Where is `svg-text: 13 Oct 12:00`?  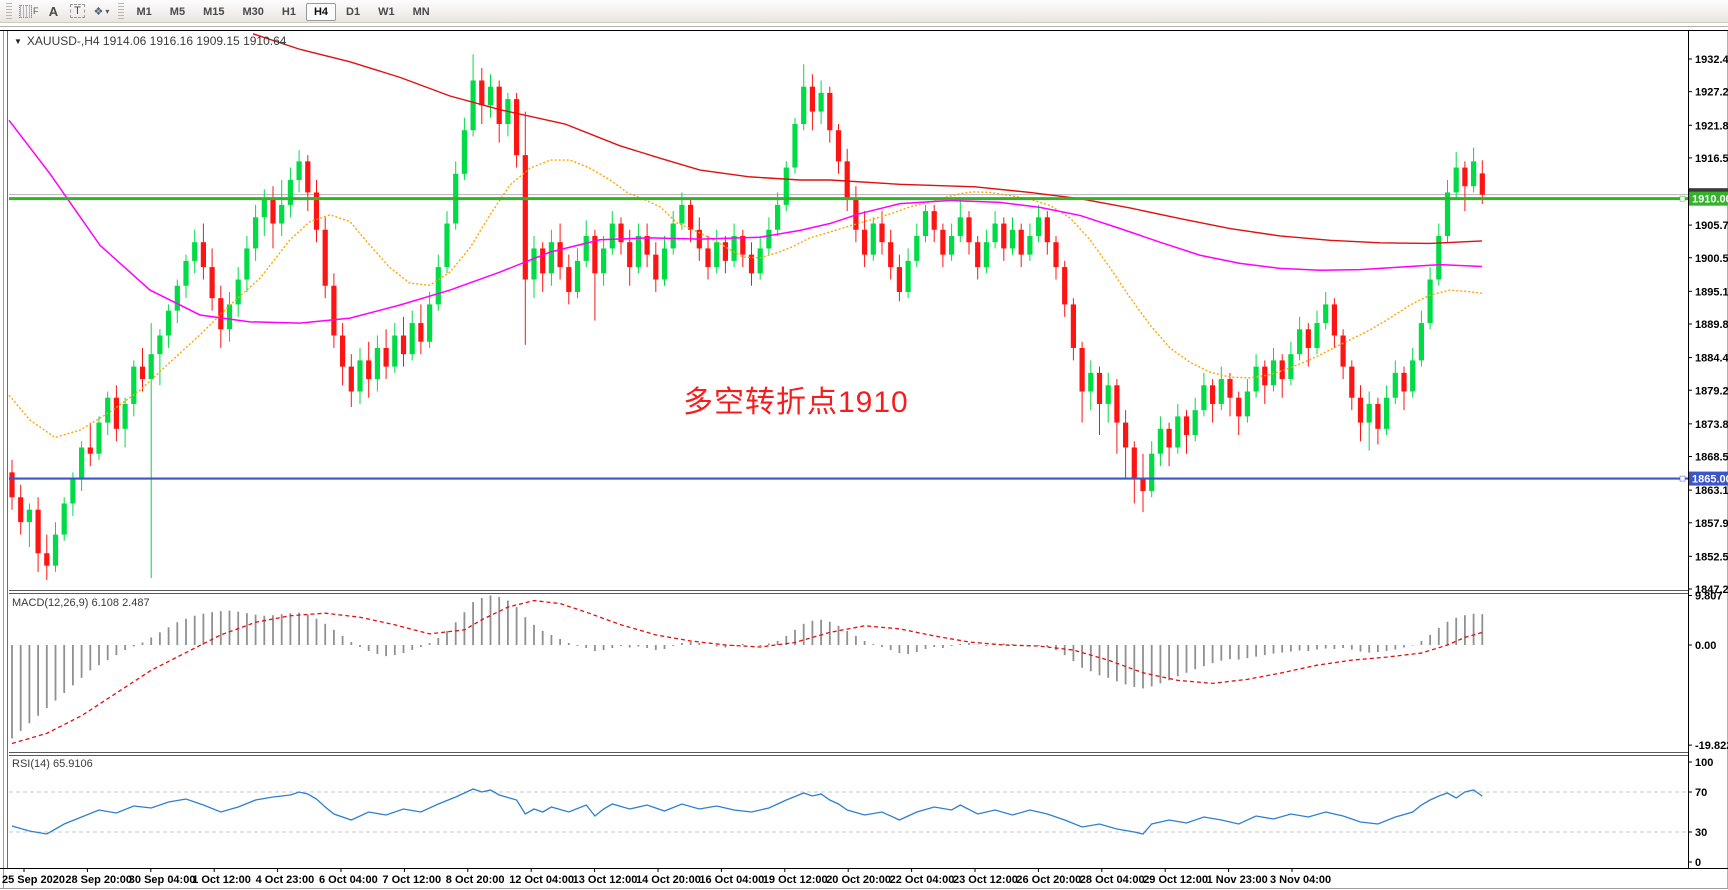 svg-text: 13 Oct 12:00 is located at coordinates (605, 880).